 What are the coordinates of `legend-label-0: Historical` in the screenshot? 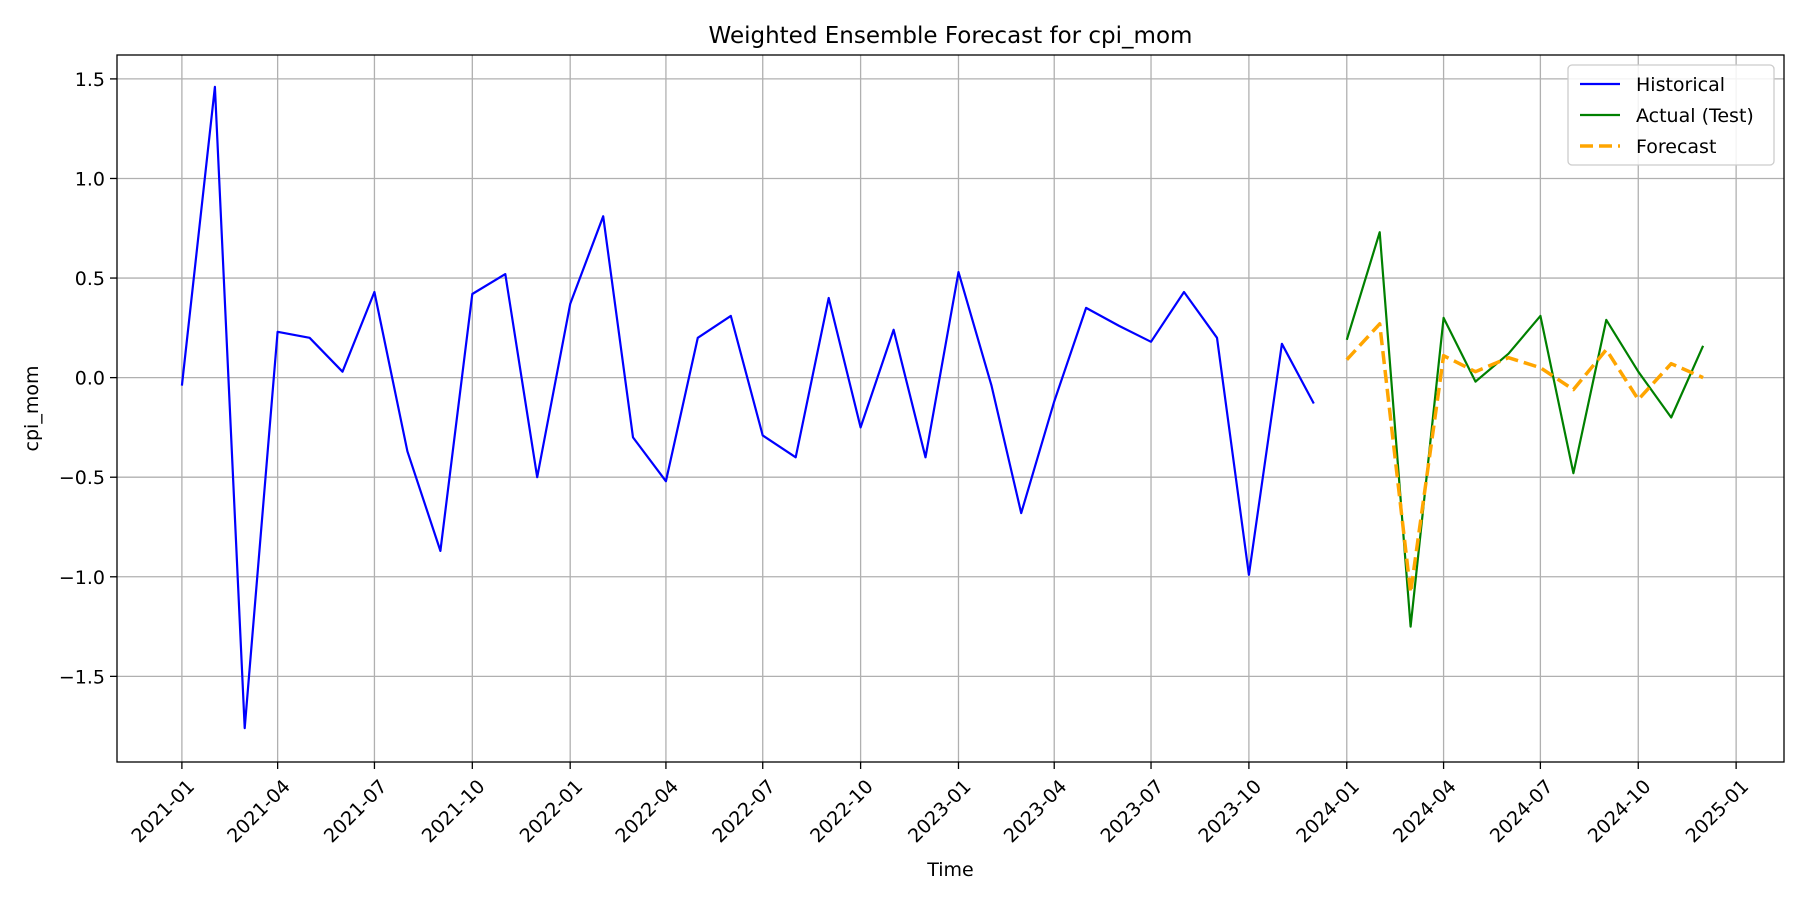 It's located at (1680, 85).